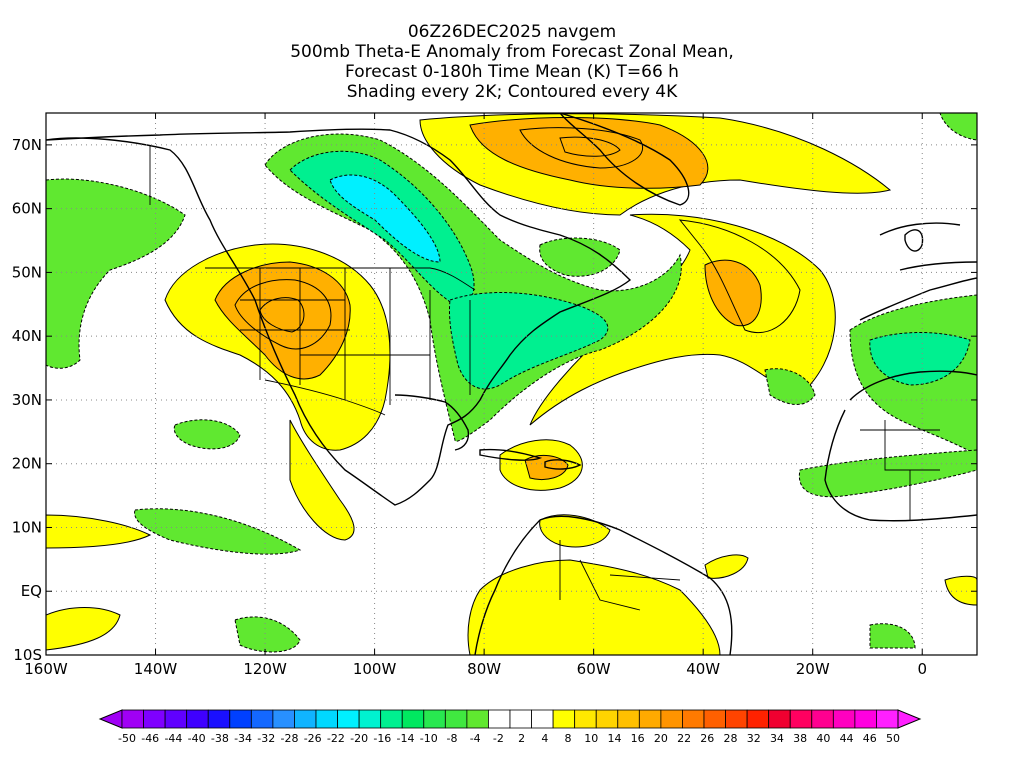  What do you see at coordinates (336, 738) in the screenshot?
I see `colorbar-label-9: -22` at bounding box center [336, 738].